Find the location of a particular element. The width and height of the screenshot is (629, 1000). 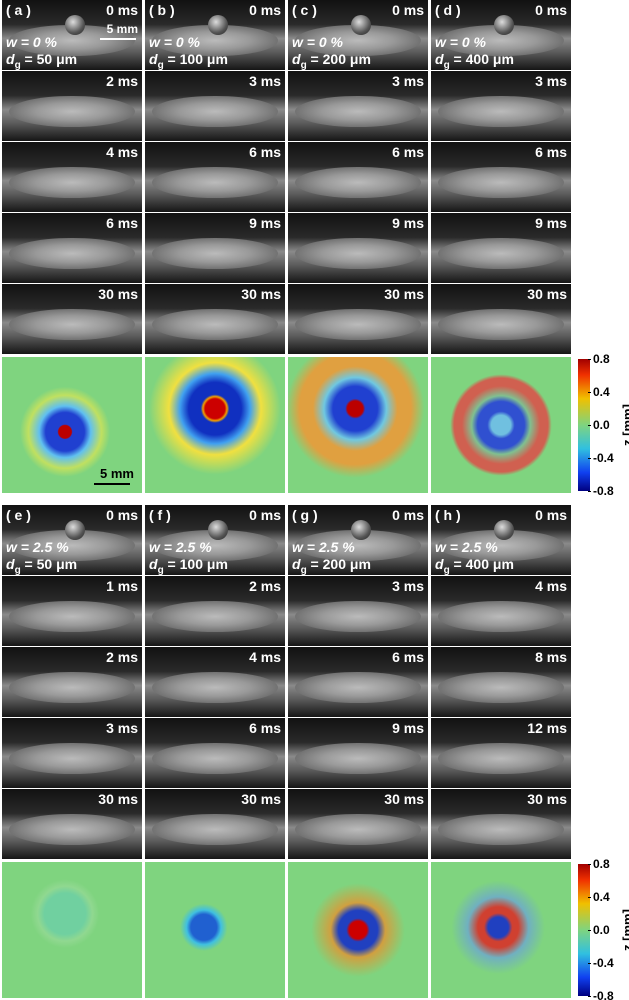

colorbar-tick-label: 0.0 is located at coordinates (601, 425).